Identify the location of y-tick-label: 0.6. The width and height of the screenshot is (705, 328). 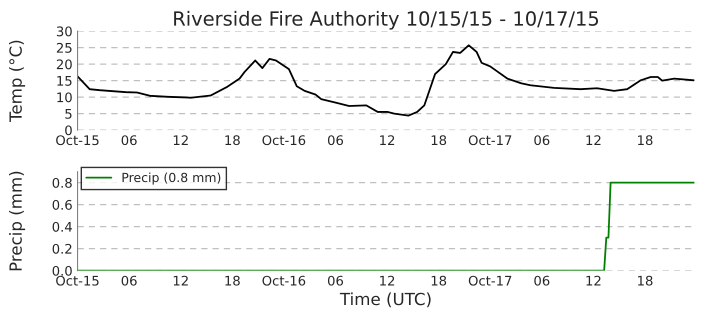
(62, 205).